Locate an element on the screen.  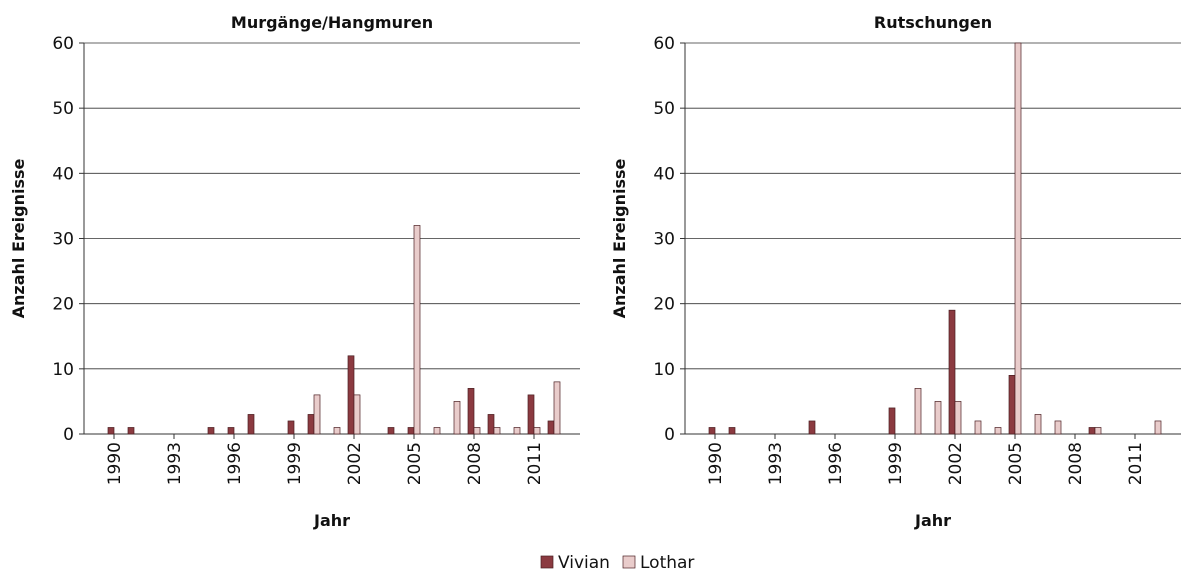
legend-label: Vivian is located at coordinates (584, 563).